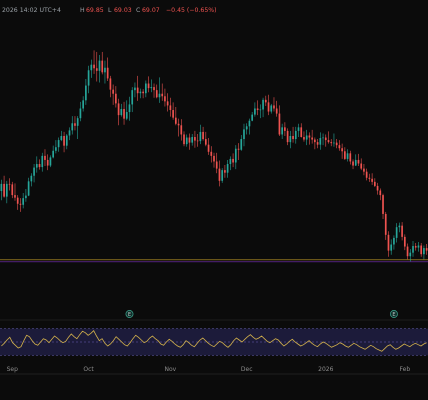 Image resolution: width=428 pixels, height=400 pixels. Describe the element at coordinates (191, 10) in the screenshot. I see `legend-change: −0.45 (−0.65%)` at that location.